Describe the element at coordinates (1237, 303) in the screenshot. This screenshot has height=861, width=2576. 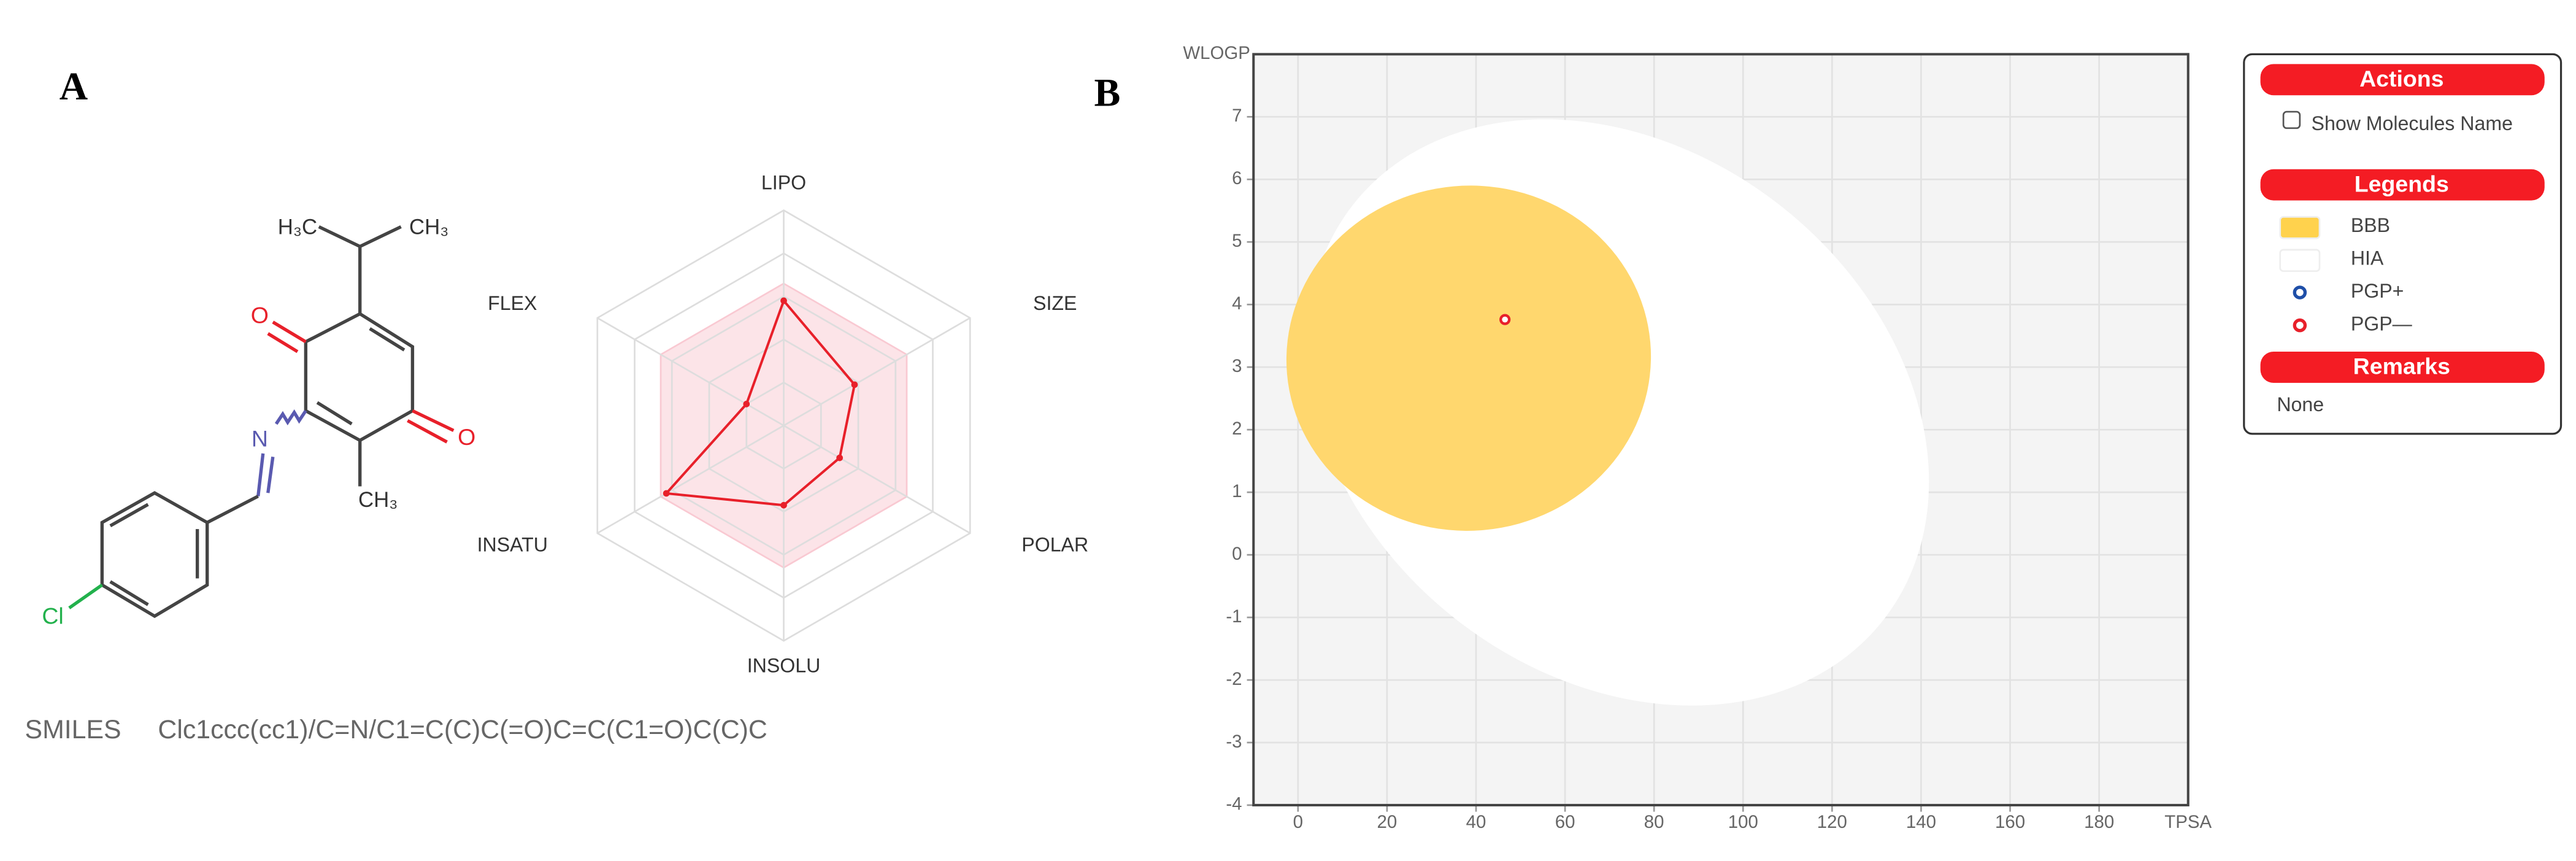
I see `y-tick-label: 4` at that location.